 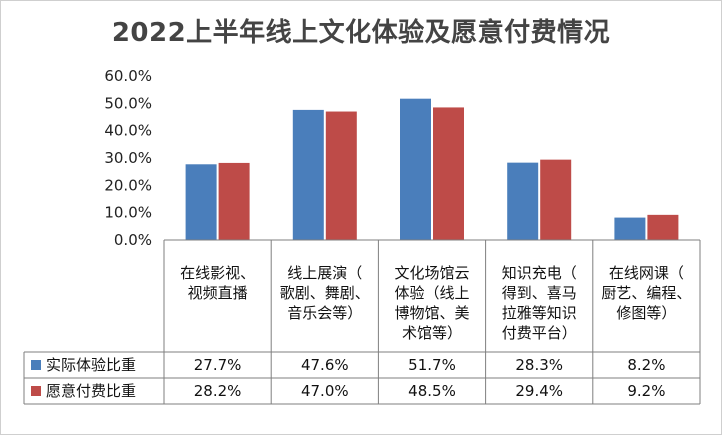 I want to click on y-tick-label: 30.0%, so click(x=128, y=158).